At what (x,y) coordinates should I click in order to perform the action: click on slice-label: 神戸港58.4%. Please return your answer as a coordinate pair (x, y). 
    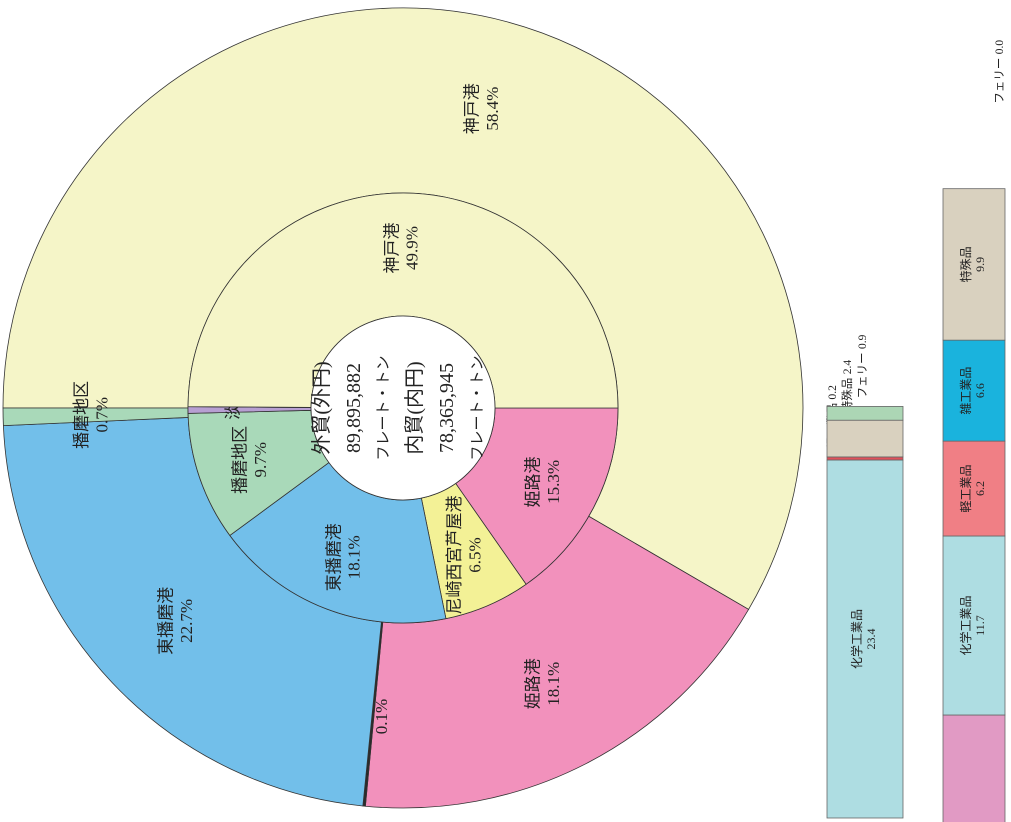
    Looking at the image, I should click on (482, 108).